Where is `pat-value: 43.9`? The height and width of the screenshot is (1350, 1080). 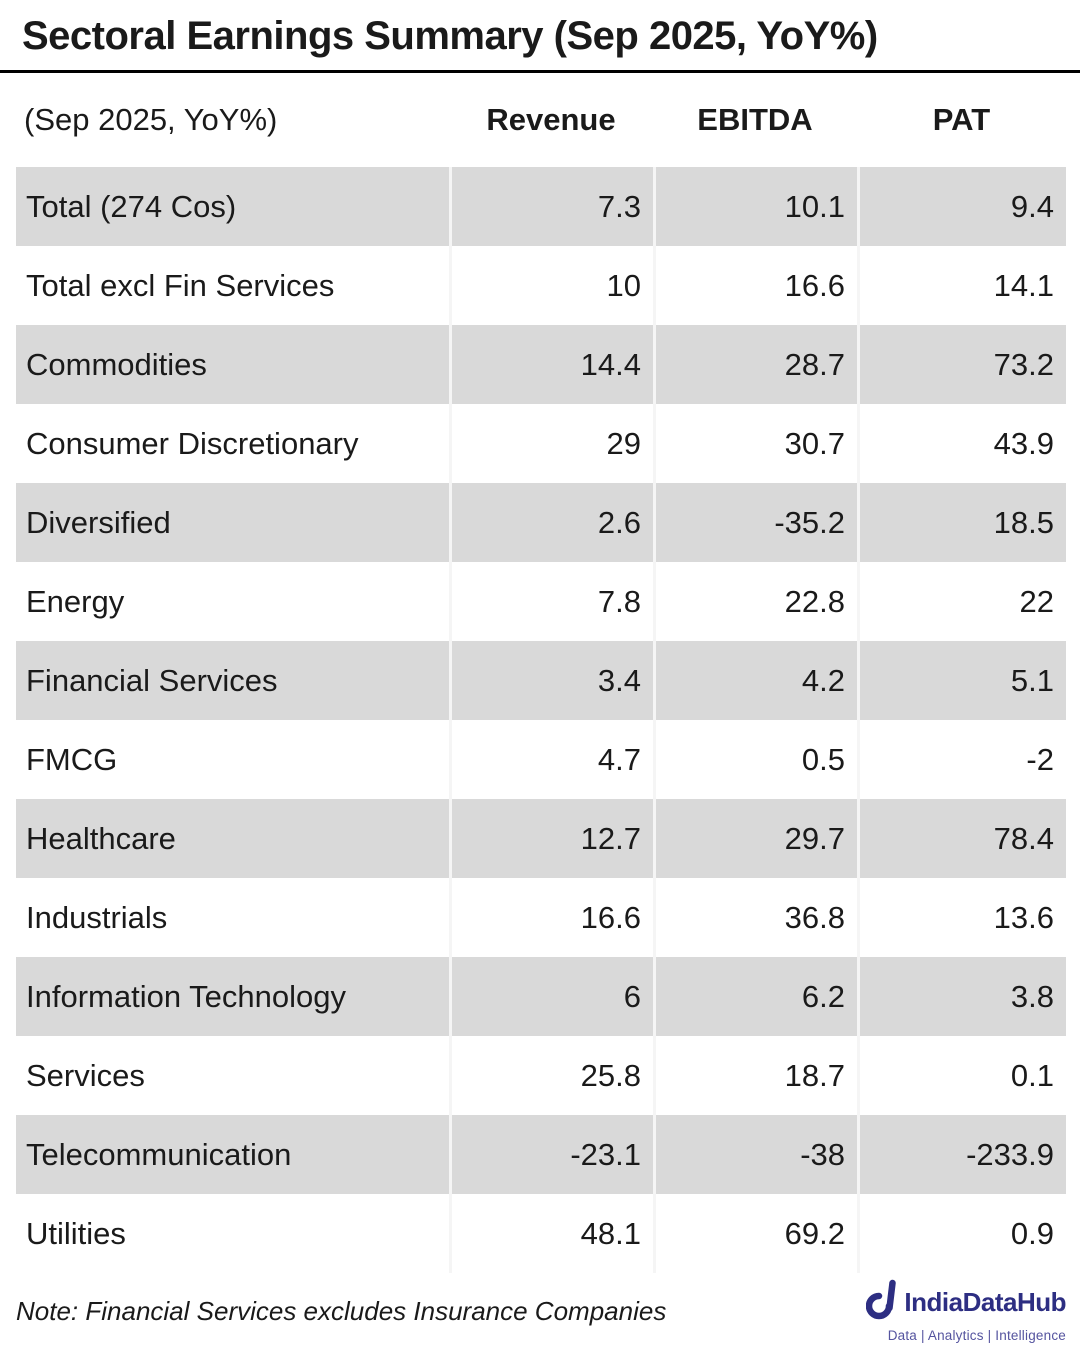
pat-value: 43.9 is located at coordinates (961, 443).